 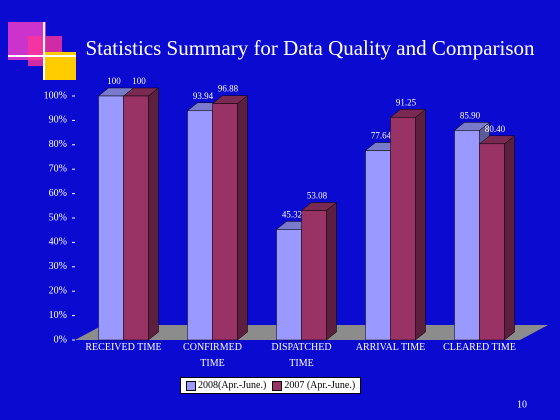 What do you see at coordinates (58, 242) in the screenshot?
I see `y-tick-label: 40%` at bounding box center [58, 242].